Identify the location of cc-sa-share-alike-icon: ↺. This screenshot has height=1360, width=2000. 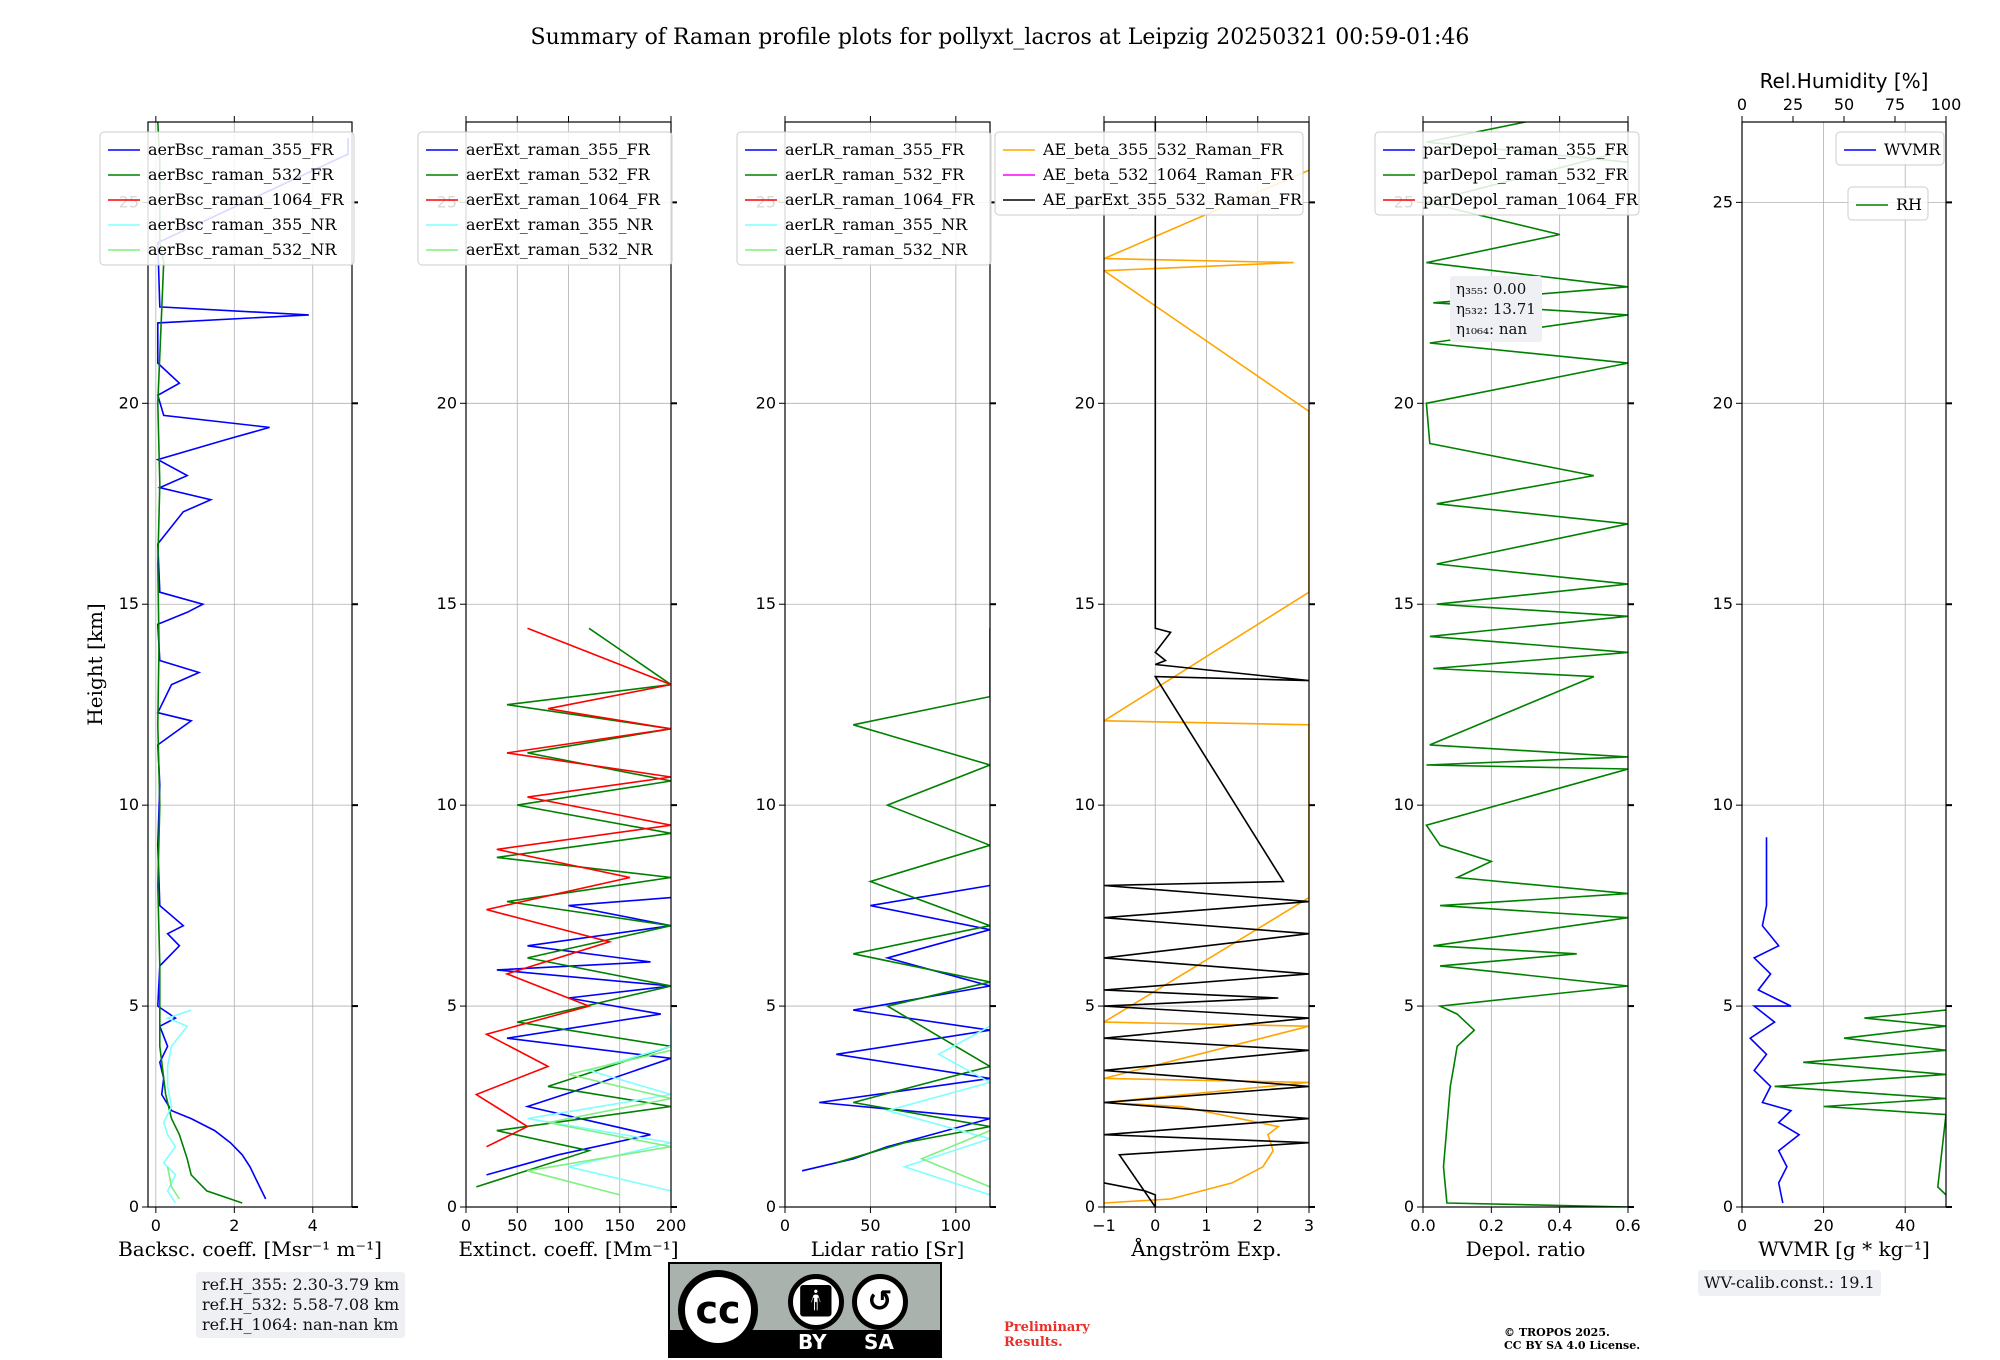
(880, 1302).